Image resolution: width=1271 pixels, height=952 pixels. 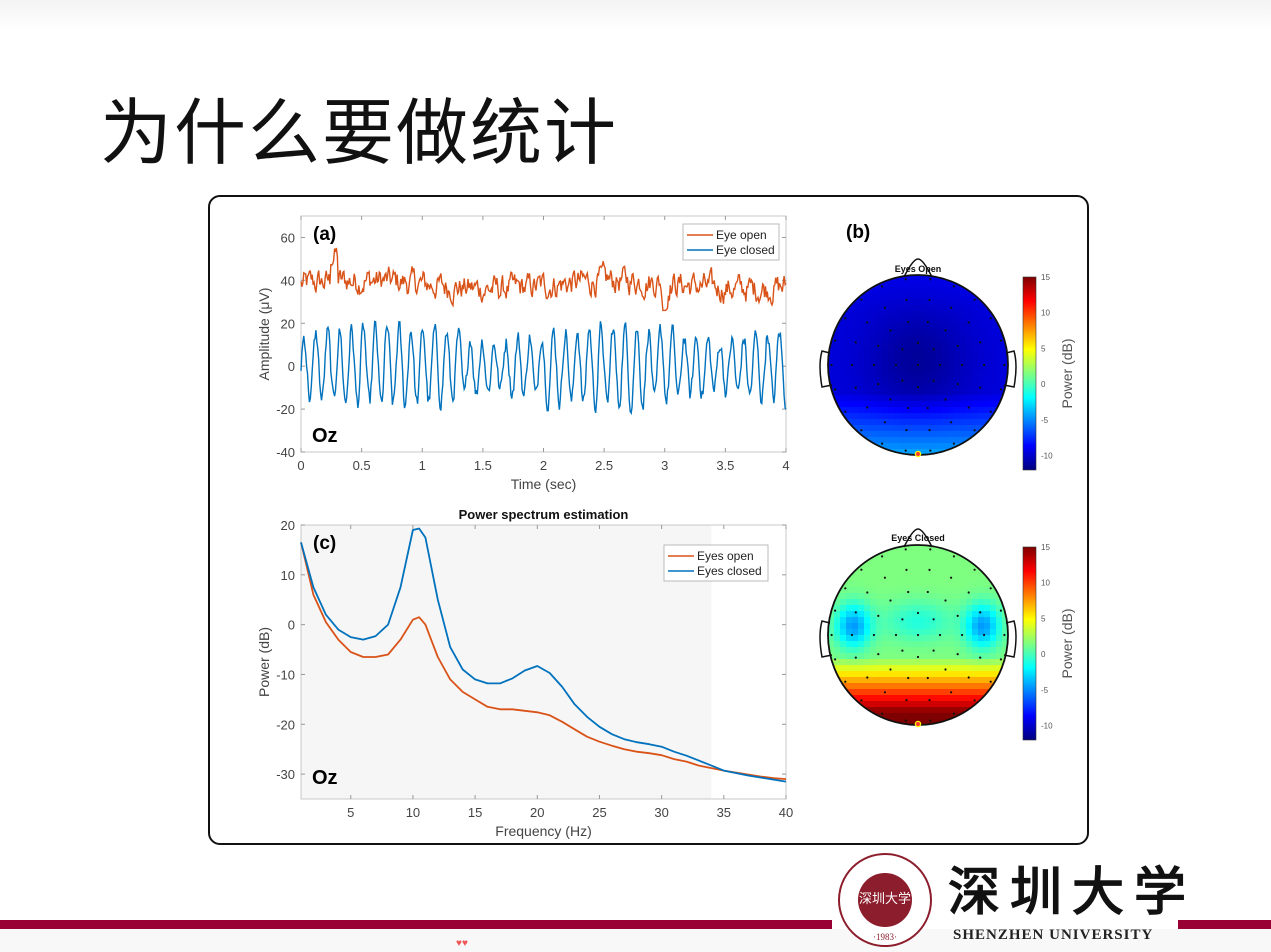 I want to click on x-tick-label: 10, so click(x=413, y=812).